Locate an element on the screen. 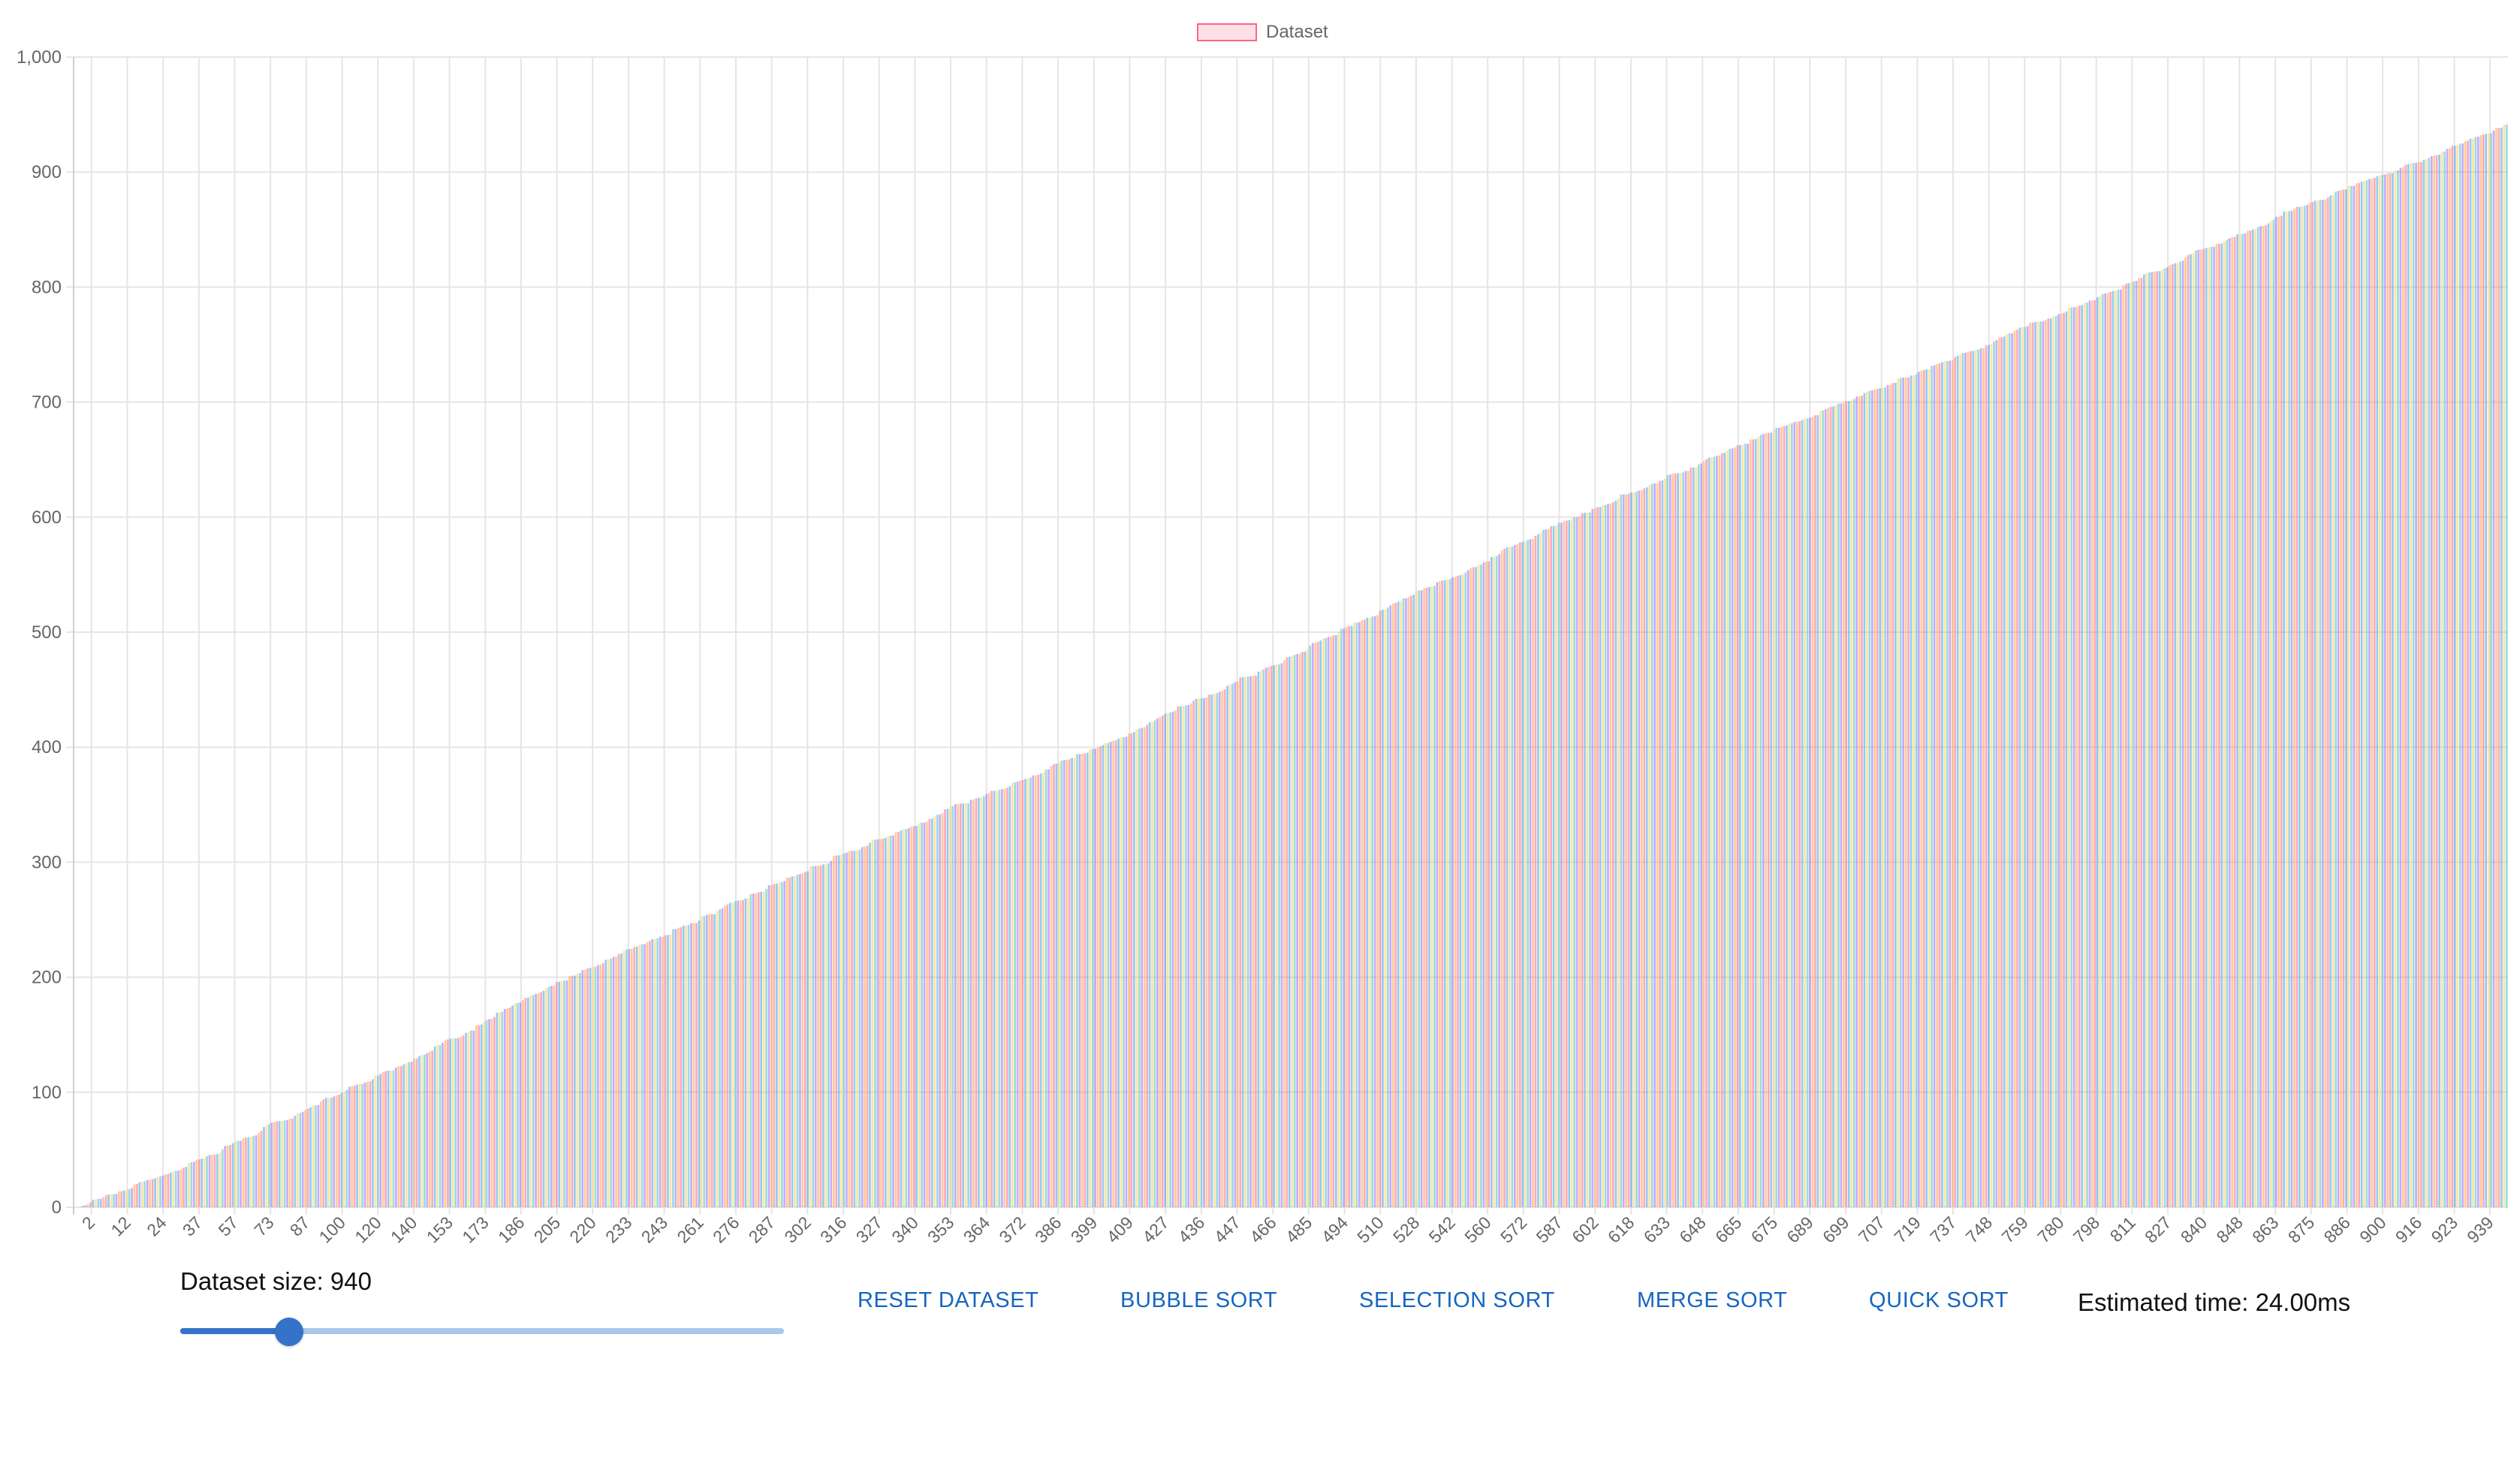 Image resolution: width=2520 pixels, height=1479 pixels. y-tick-label: 800 is located at coordinates (47, 287).